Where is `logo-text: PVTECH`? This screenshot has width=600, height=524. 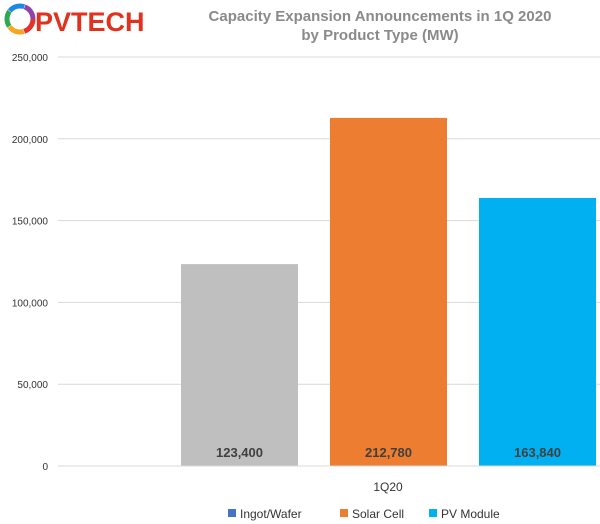
logo-text: PVTECH is located at coordinates (90, 22).